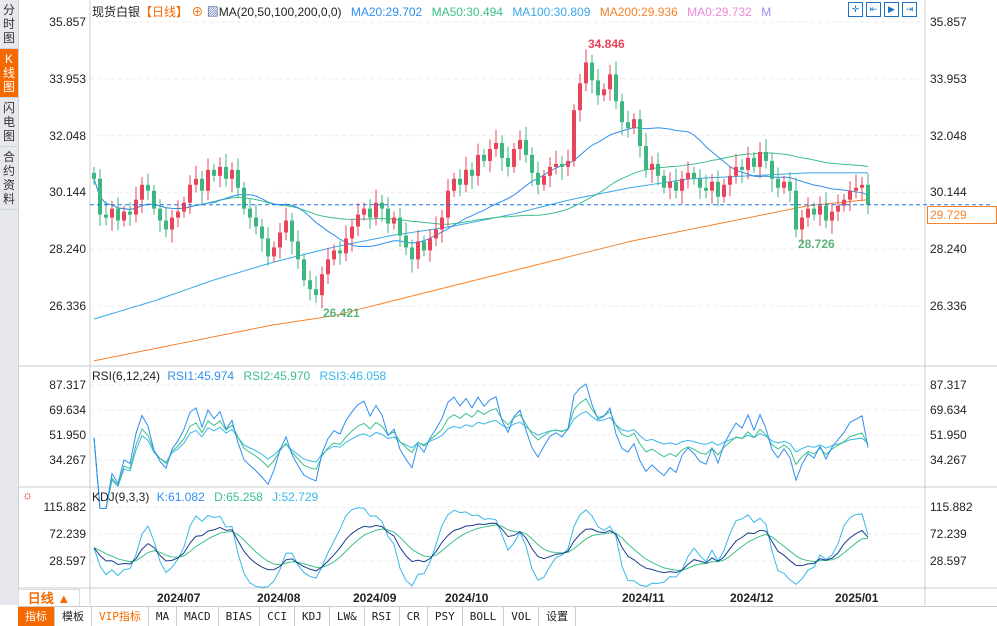  Describe the element at coordinates (882, 9) in the screenshot. I see `chart-tools: ✛ ⇤ ▶ ⇥` at that location.